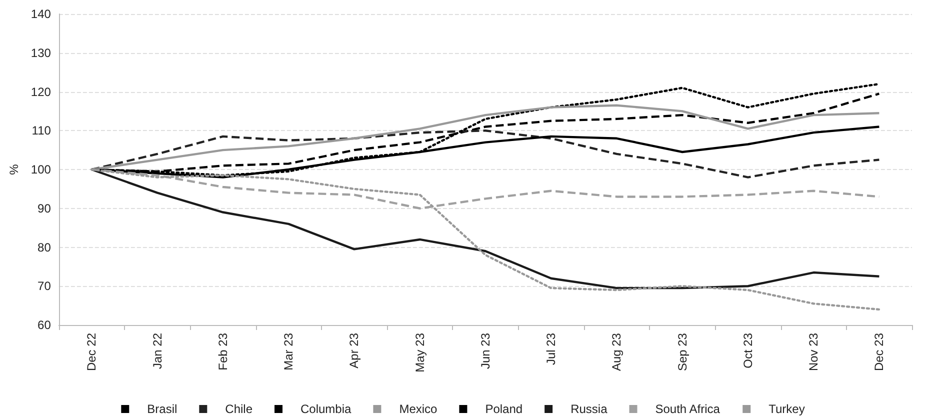 Image resolution: width=926 pixels, height=420 pixels. What do you see at coordinates (162, 409) in the screenshot?
I see `legend-label: Brasil` at bounding box center [162, 409].